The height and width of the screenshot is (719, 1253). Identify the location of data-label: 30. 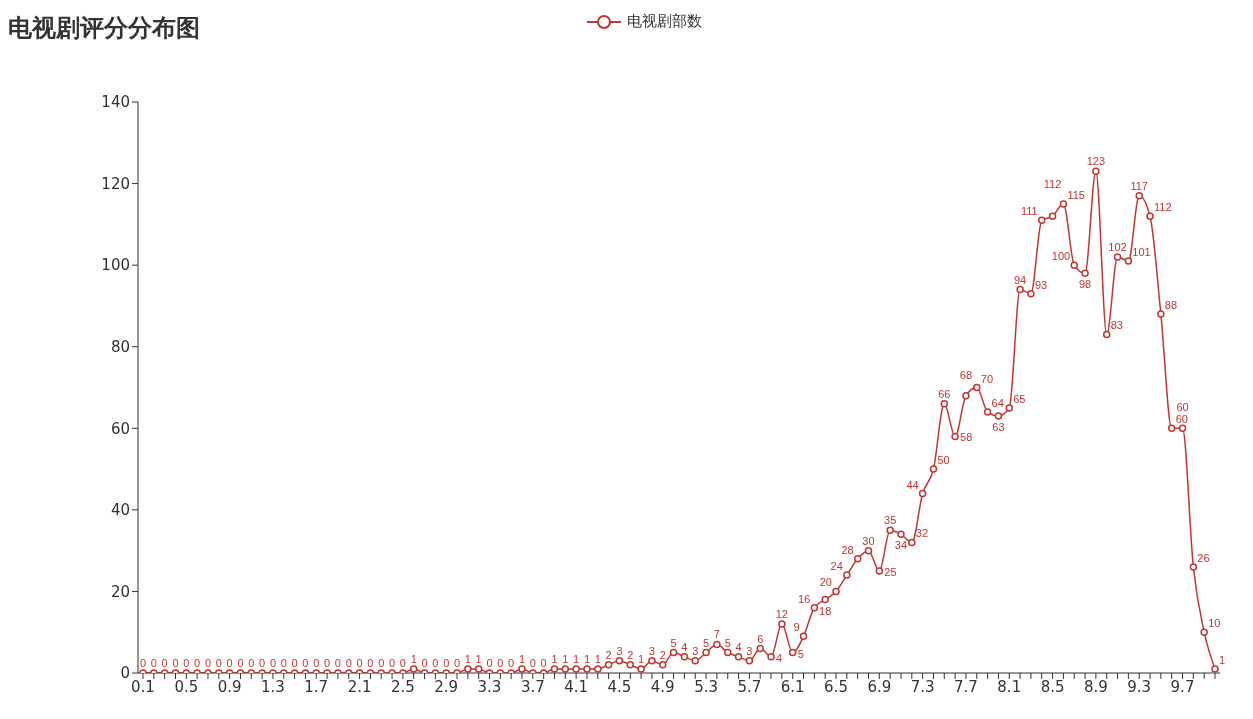
(868, 540).